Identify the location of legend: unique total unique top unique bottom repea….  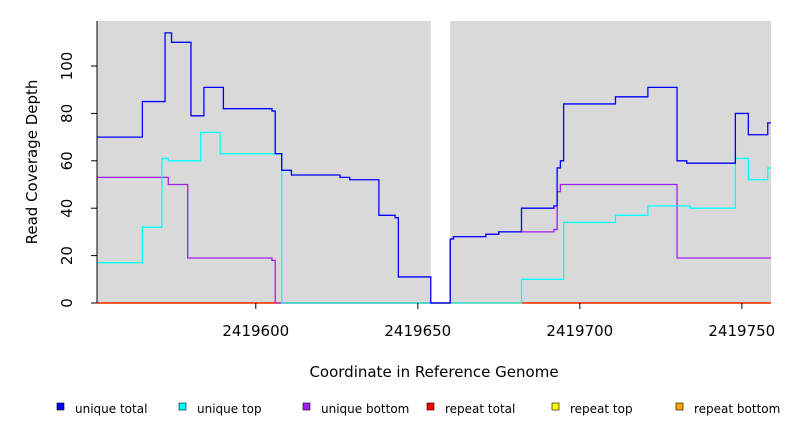
(418, 409).